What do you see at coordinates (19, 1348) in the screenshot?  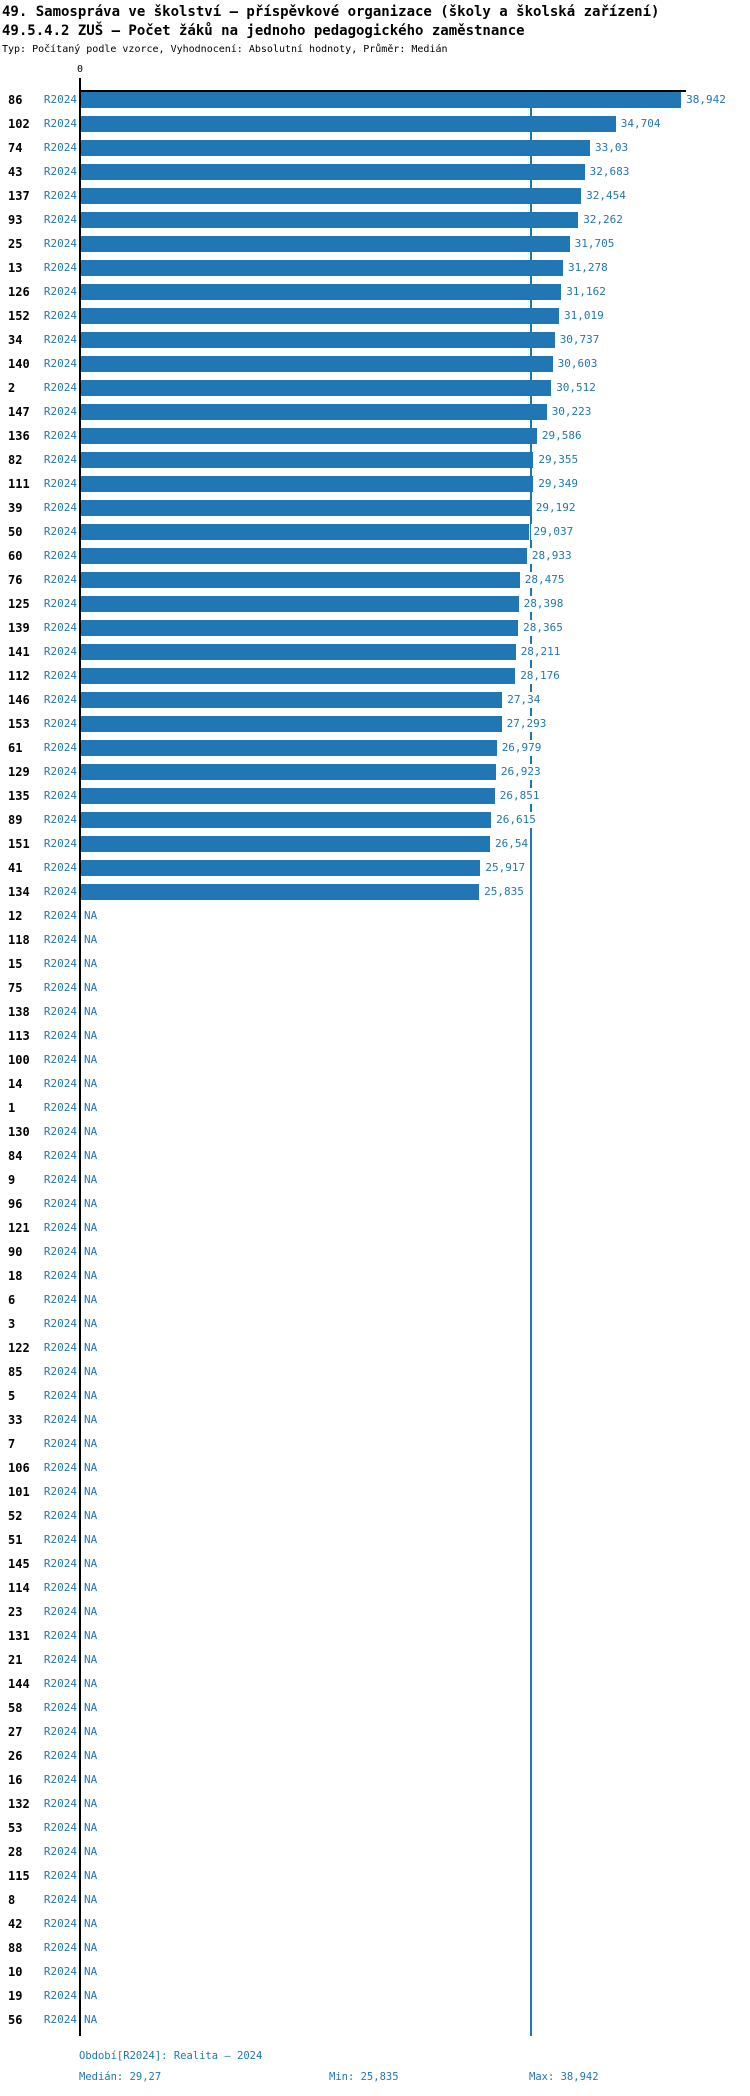 I see `row-id-label: 122` at bounding box center [19, 1348].